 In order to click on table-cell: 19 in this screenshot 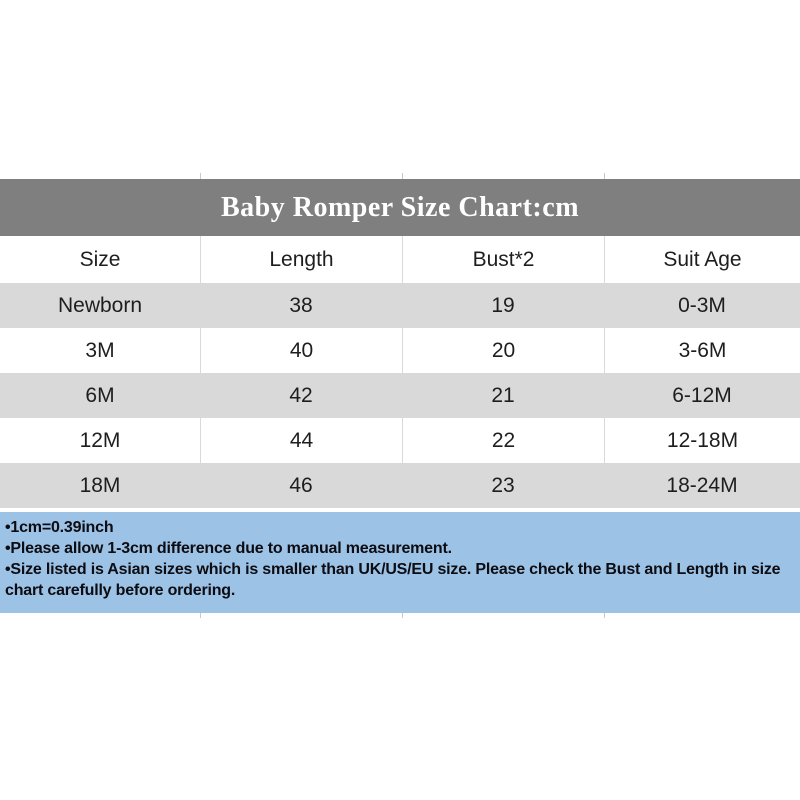, I will do `click(503, 305)`.